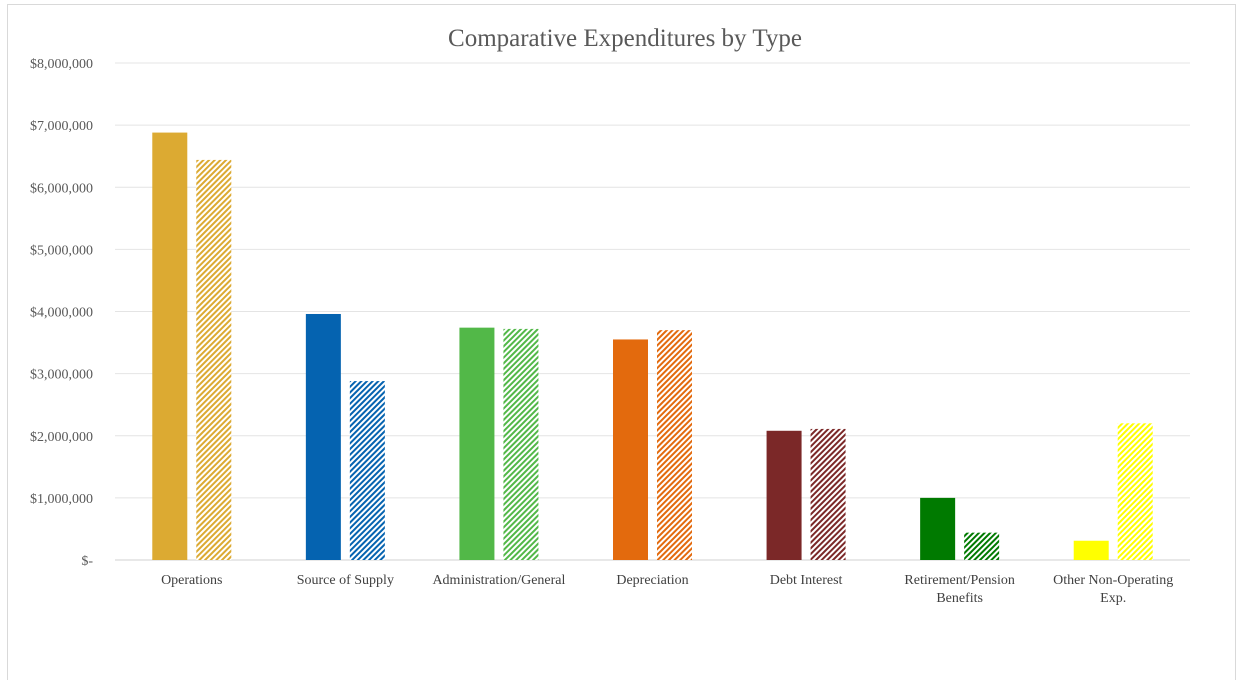 The width and height of the screenshot is (1238, 681). I want to click on y-tick-label: $1,000,000, so click(61, 499).